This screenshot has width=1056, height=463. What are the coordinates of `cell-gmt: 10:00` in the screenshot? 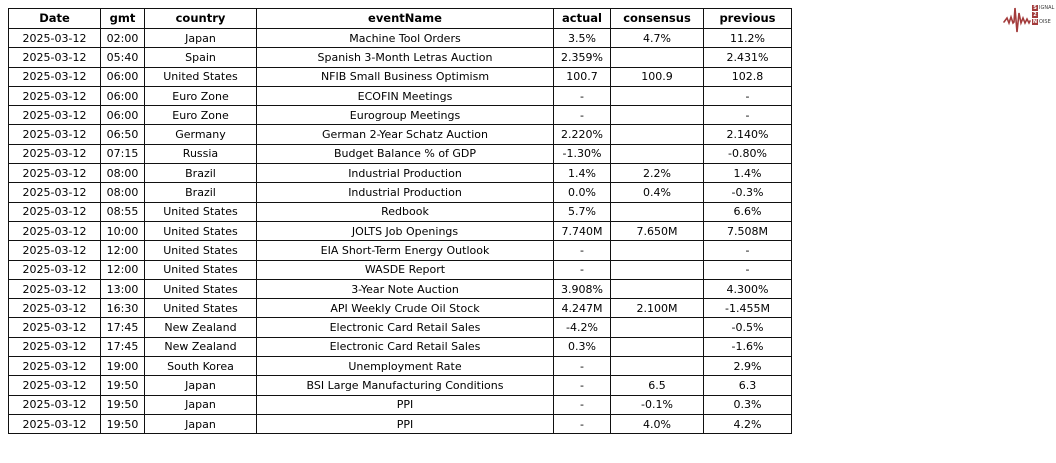 It's located at (122, 231).